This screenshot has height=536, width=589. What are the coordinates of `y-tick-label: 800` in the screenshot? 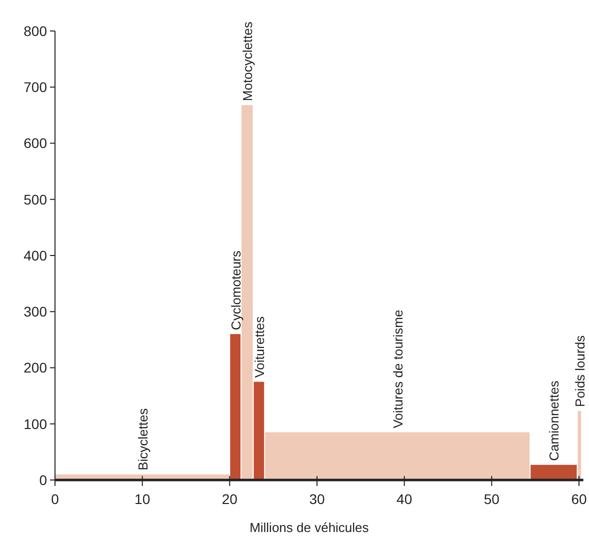 It's located at (36, 30).